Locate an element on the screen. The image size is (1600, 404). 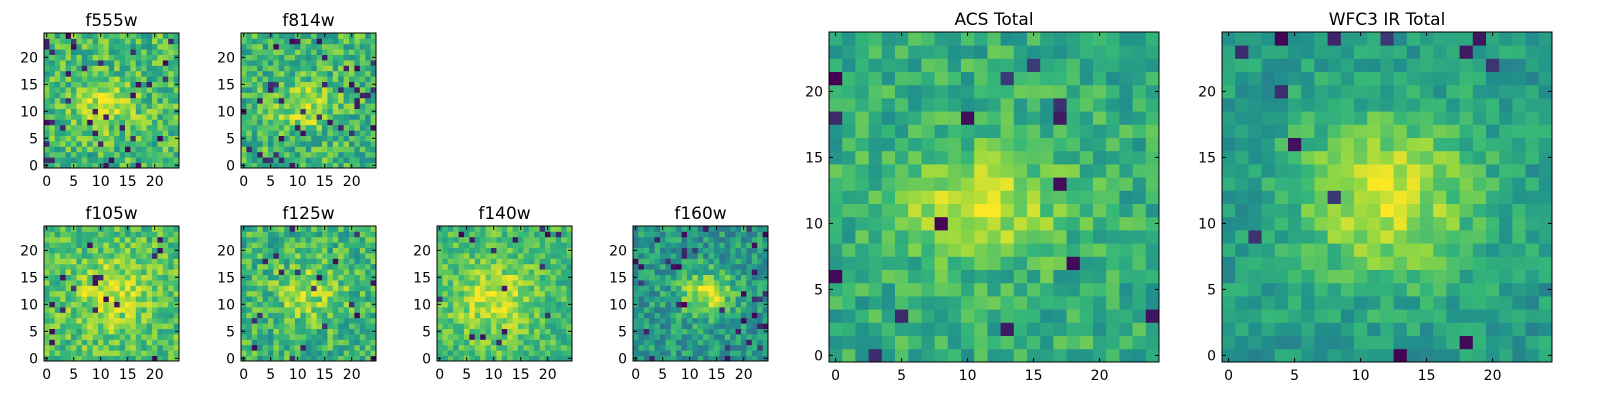
y-tick-label: 20 is located at coordinates (618, 251).